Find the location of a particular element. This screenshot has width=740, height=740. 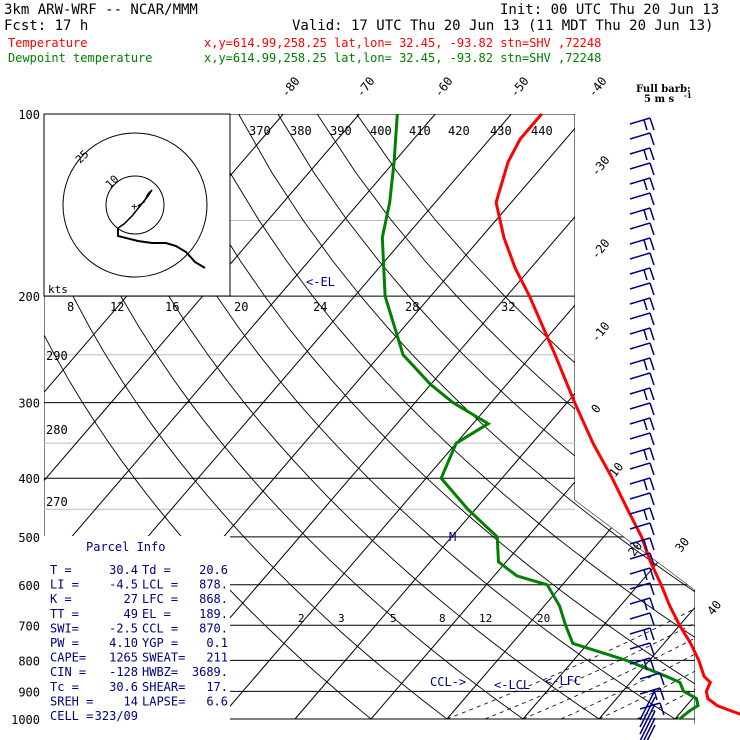

theta-label: 370 is located at coordinates (260, 131).